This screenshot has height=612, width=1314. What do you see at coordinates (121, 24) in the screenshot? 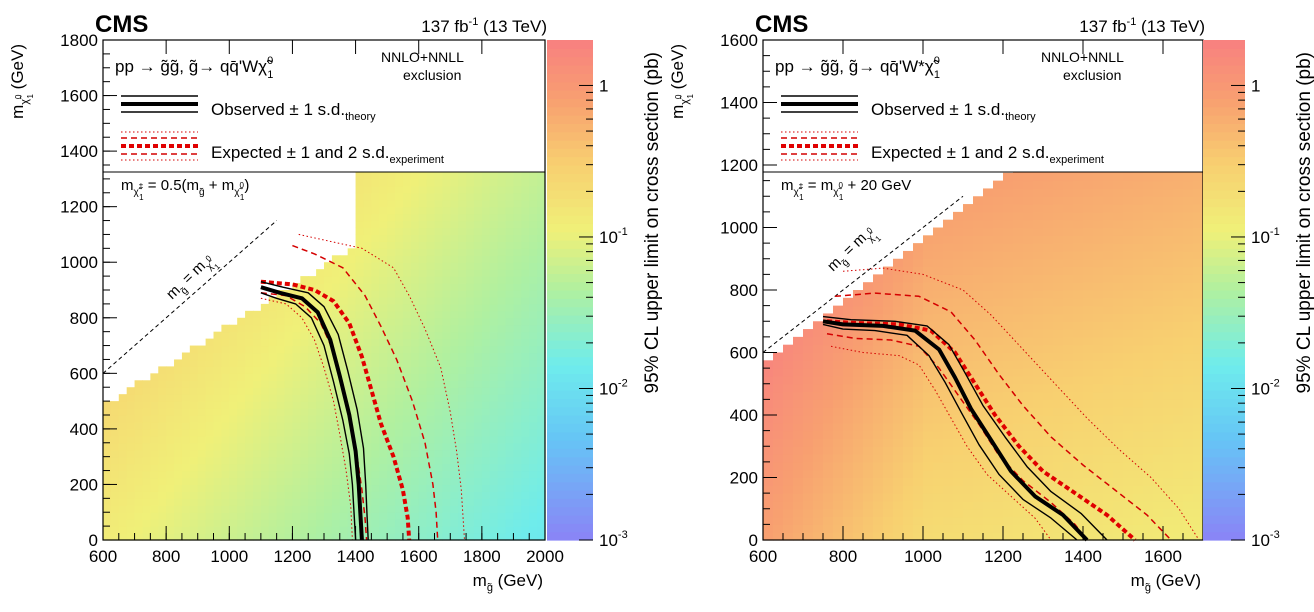
I see `experiment-label: CMS` at bounding box center [121, 24].